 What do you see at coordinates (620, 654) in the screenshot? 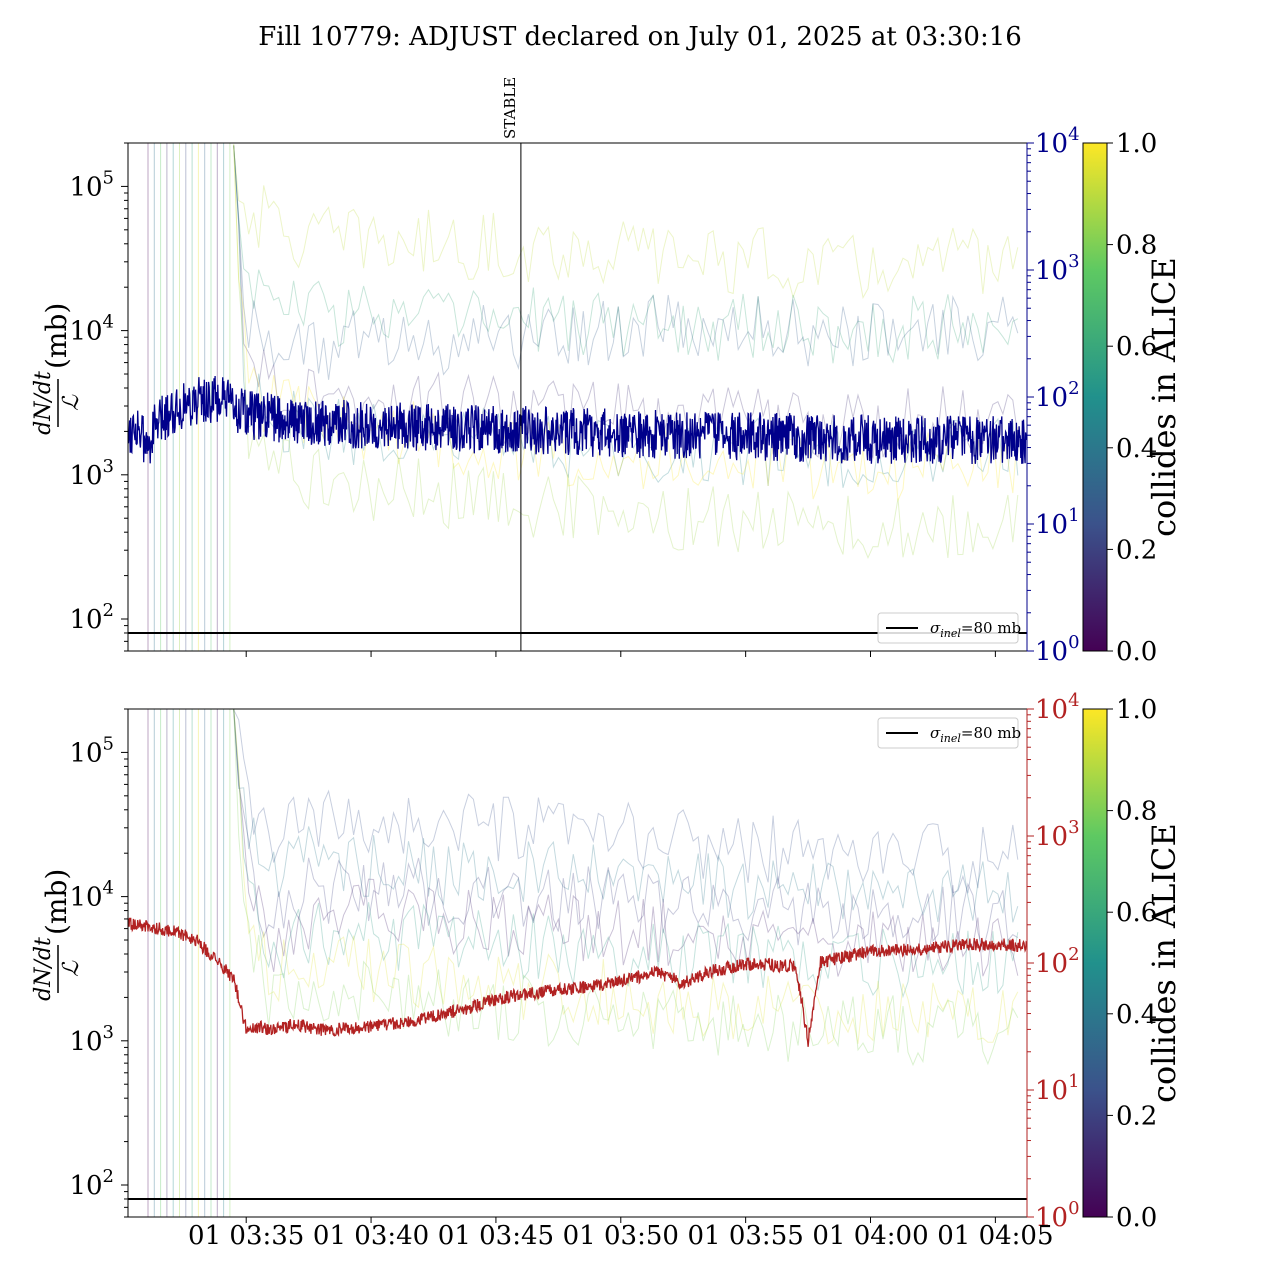
I see `x-axis` at bounding box center [620, 654].